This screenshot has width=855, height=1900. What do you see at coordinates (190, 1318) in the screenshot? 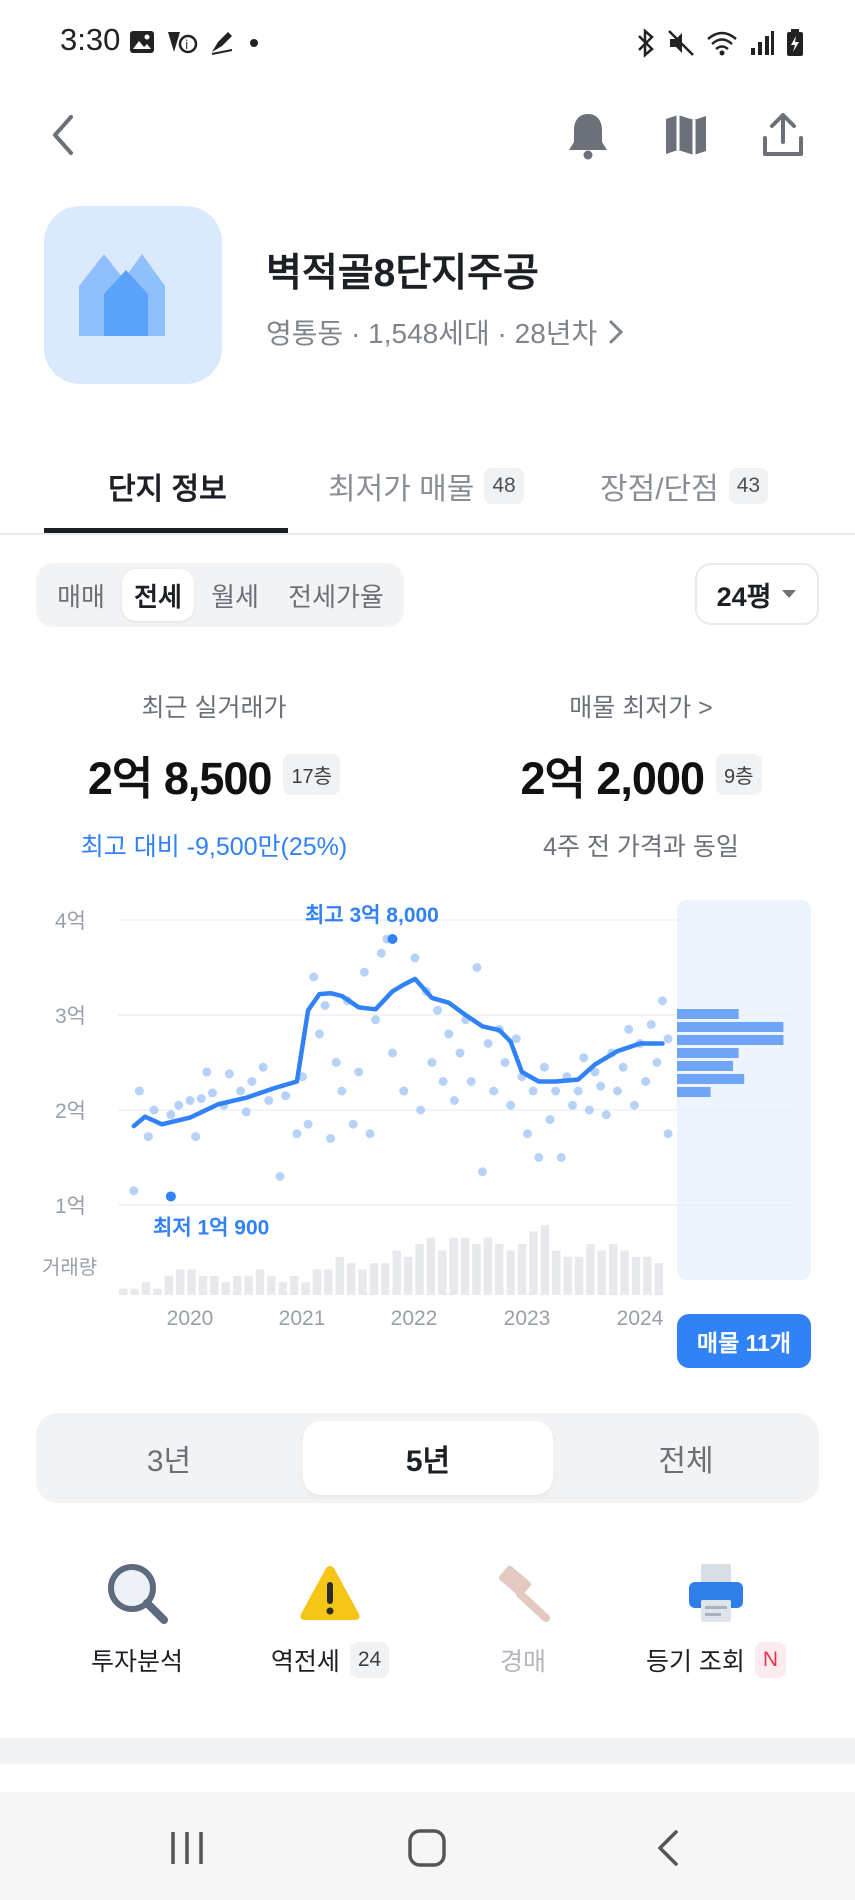
I see `x-tick-label: 2020` at bounding box center [190, 1318].